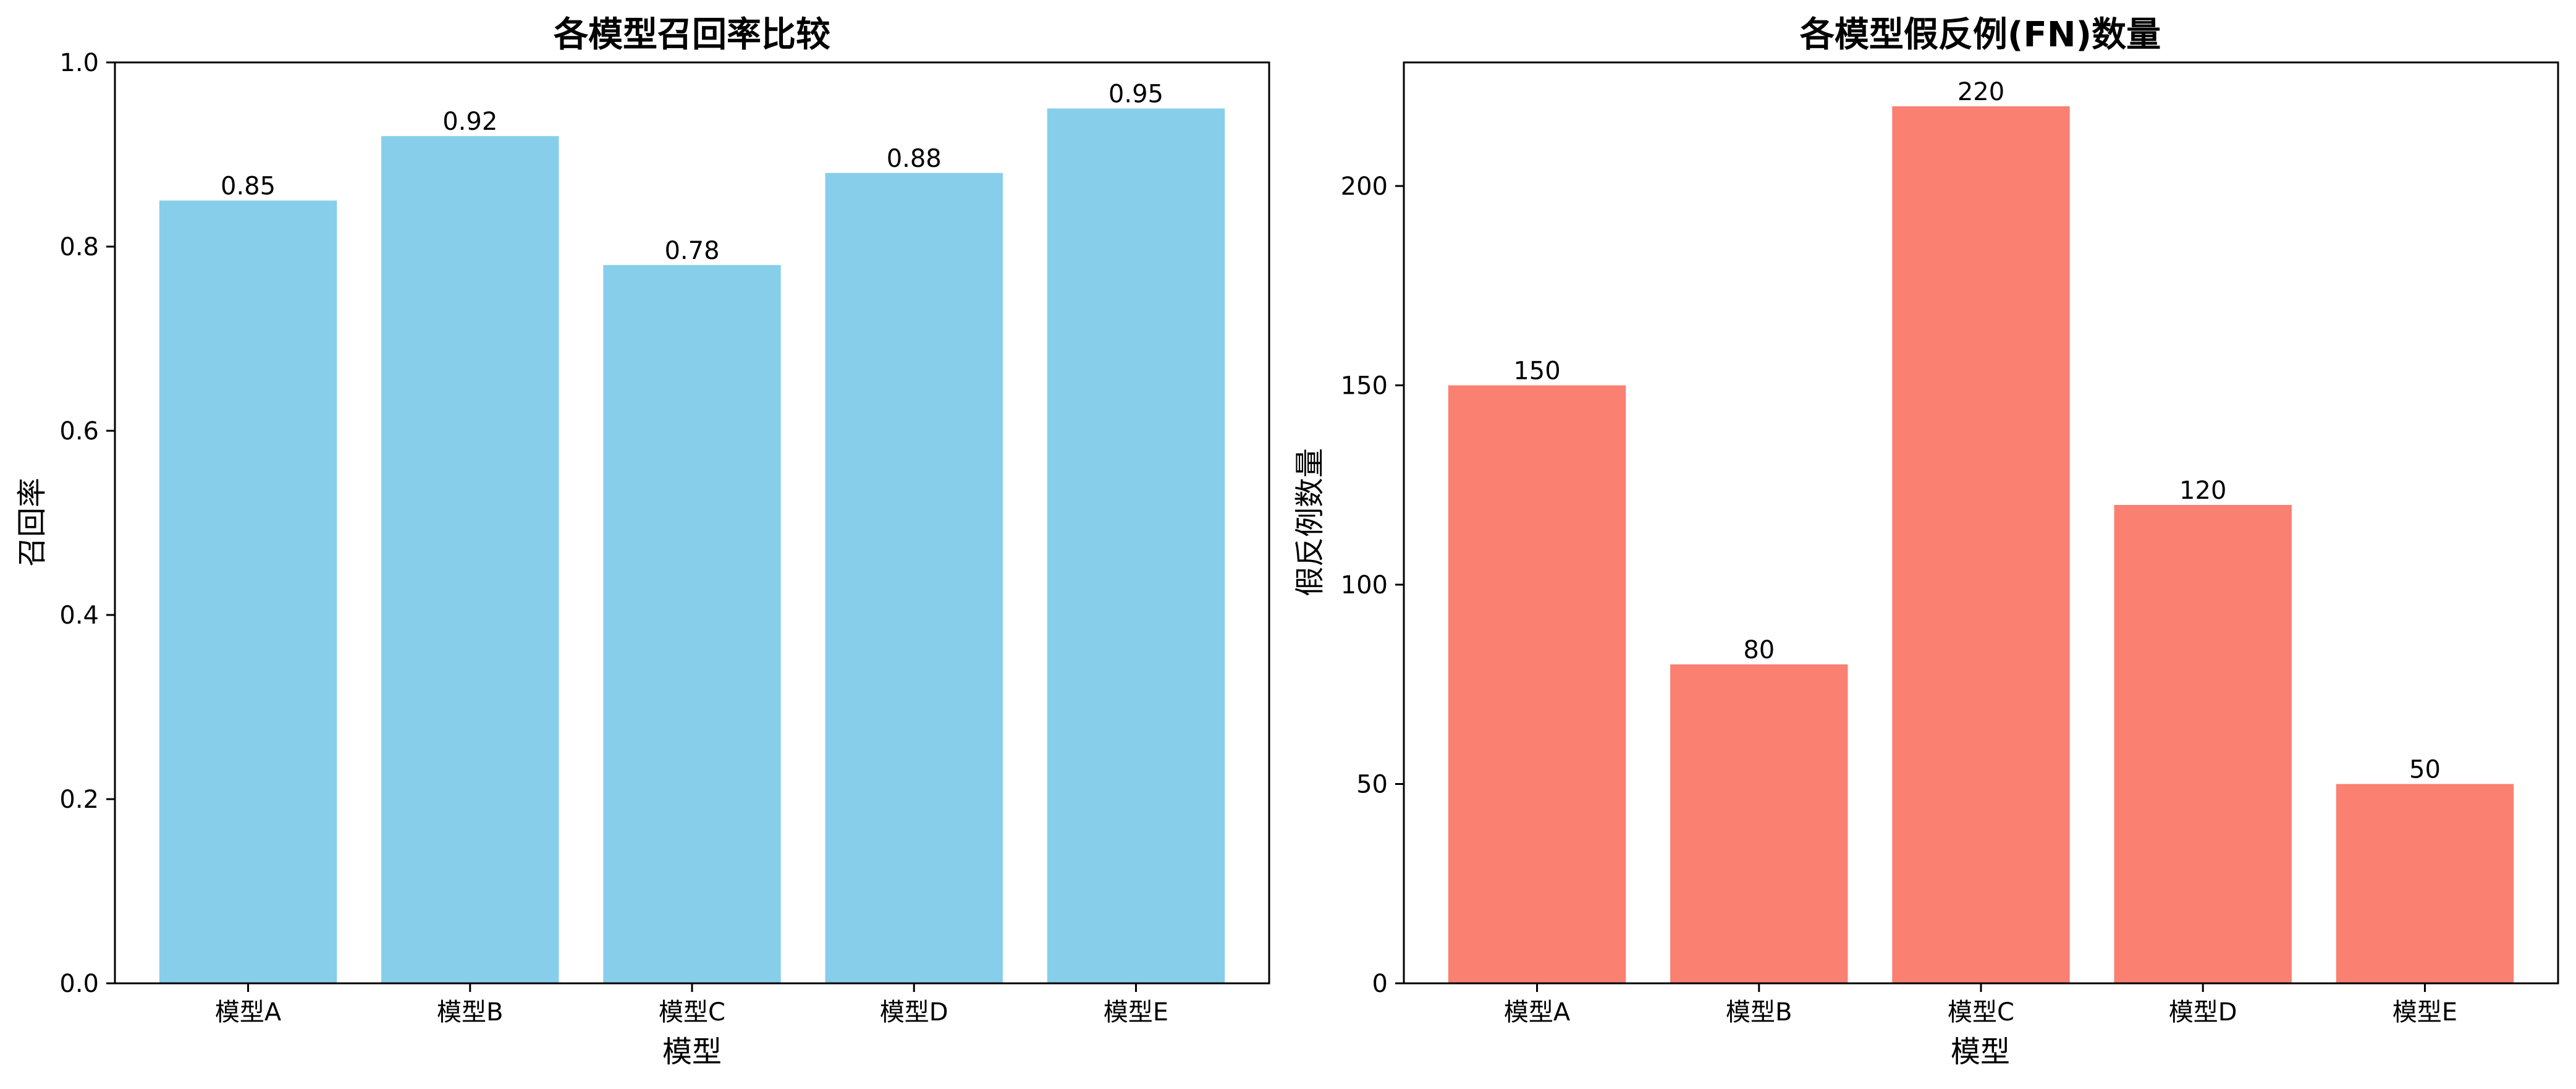 The image size is (2576, 1089). Describe the element at coordinates (79, 984) in the screenshot. I see `y-tick-label: 0.0` at that location.